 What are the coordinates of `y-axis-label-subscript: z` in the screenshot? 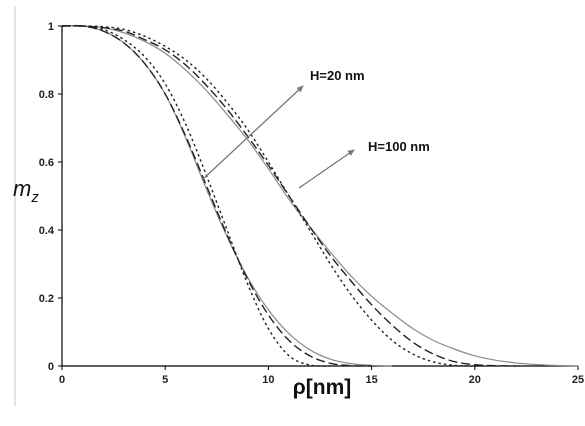 It's located at (34, 197).